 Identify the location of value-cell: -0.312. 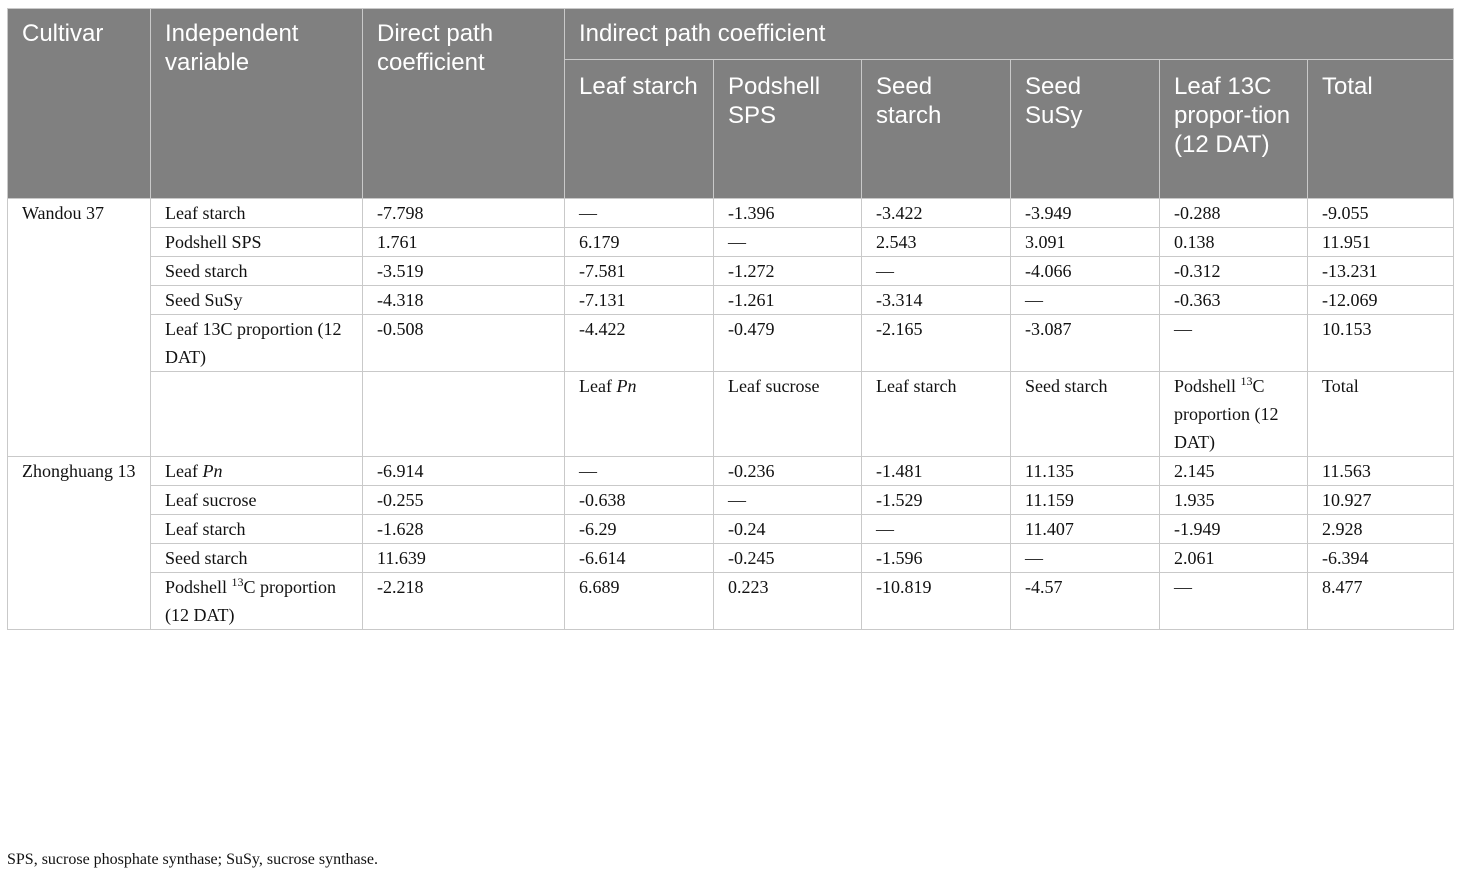
(1233, 271).